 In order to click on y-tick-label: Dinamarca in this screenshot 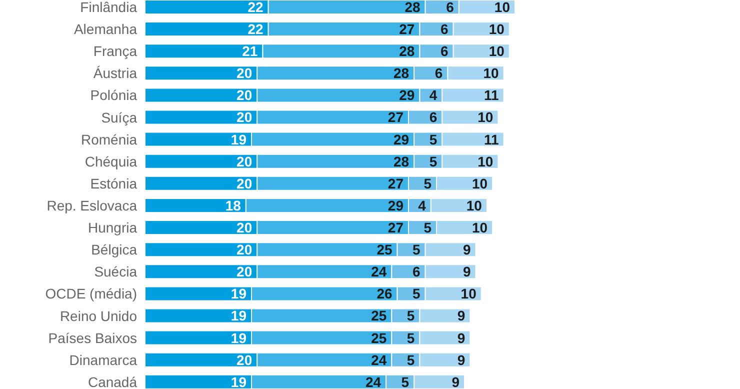, I will do `click(103, 360)`.